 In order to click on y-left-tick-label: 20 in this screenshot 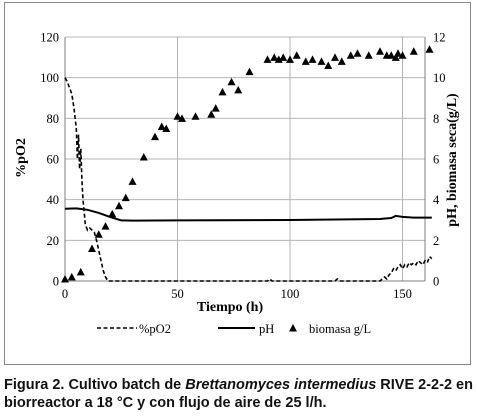, I will do `click(53, 241)`.